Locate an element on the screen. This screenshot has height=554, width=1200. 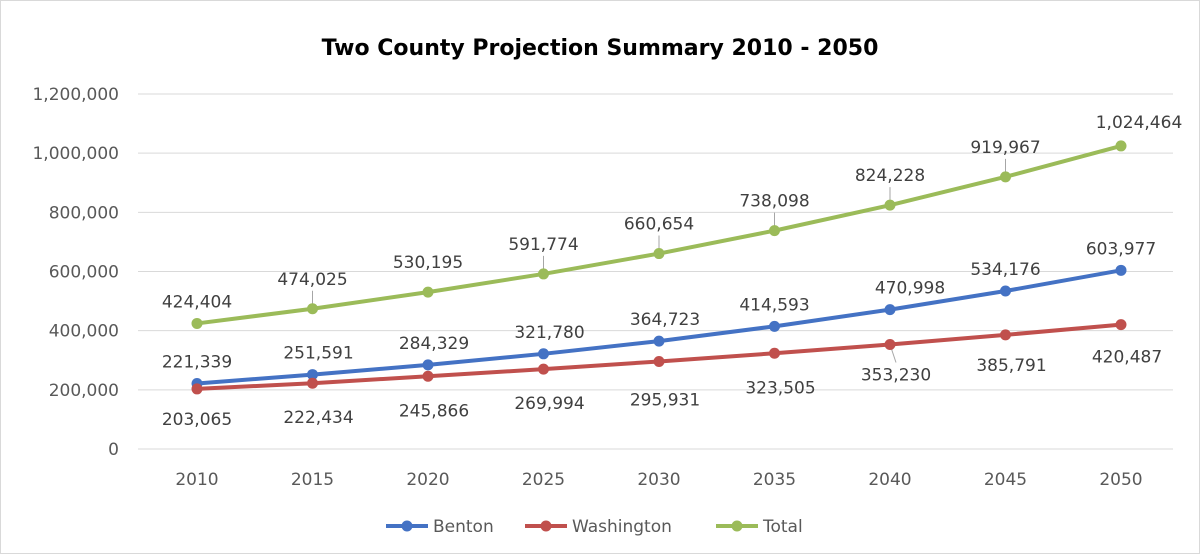
data-label: 919,967 is located at coordinates (1005, 148).